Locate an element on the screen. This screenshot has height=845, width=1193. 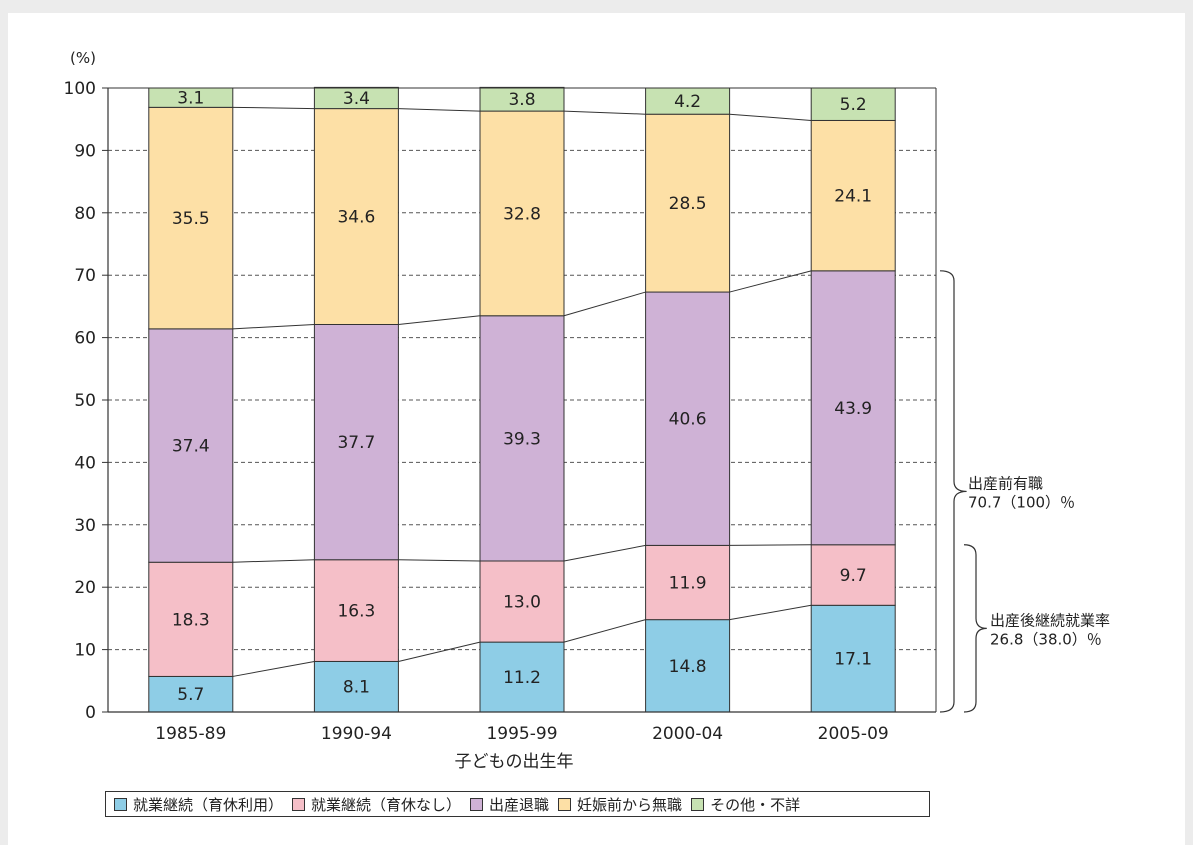
legend-item: 就業継続（育休なし） is located at coordinates (376, 804).